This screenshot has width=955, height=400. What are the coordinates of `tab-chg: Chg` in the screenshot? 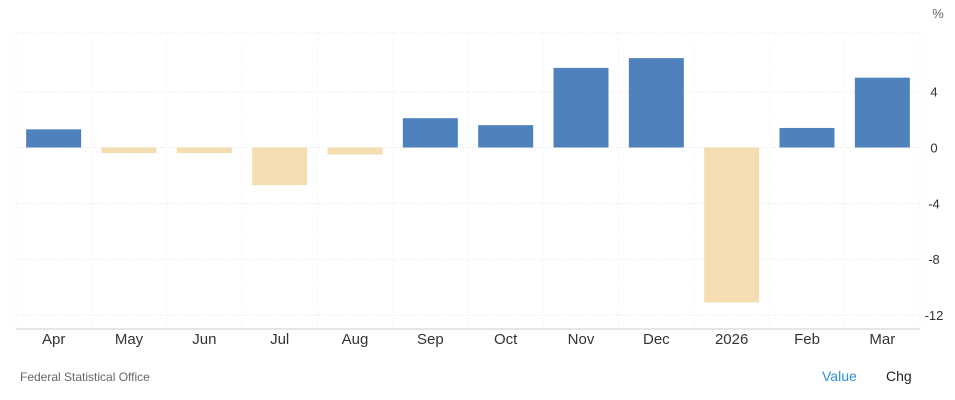 It's located at (899, 376).